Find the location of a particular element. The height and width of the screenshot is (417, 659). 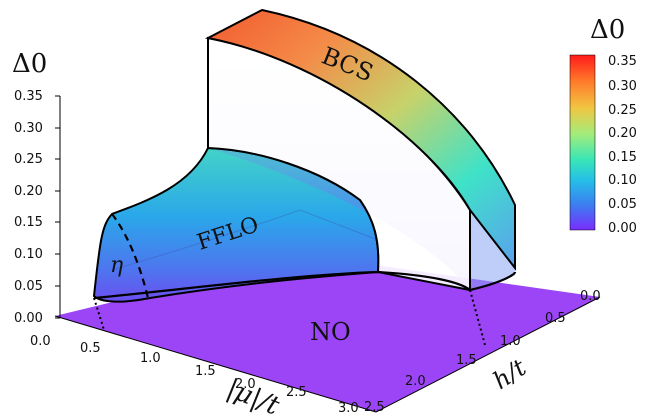

x-tick-6: 3.0 is located at coordinates (348, 408).